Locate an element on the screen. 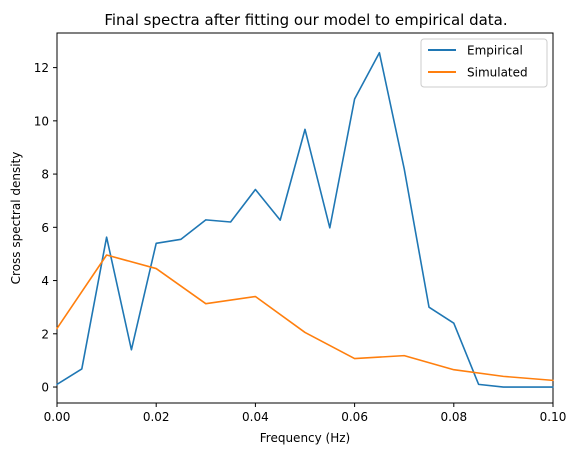  y-tick-label: 10 is located at coordinates (41, 121).